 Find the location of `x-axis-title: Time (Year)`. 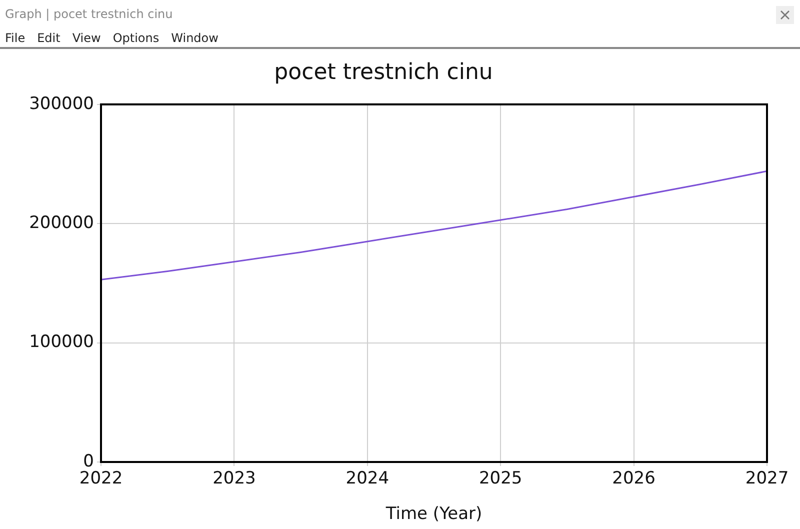

x-axis-title: Time (Year) is located at coordinates (433, 514).